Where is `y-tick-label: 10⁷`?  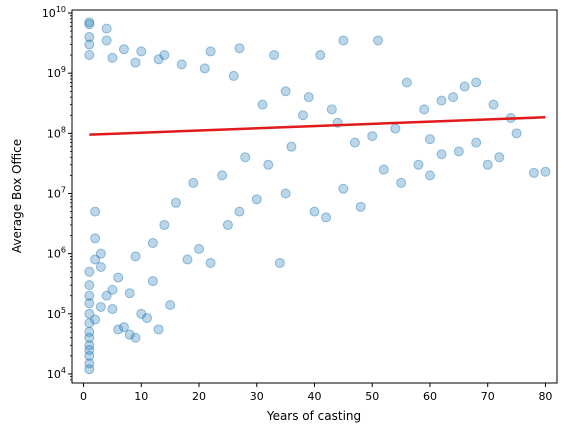
y-tick-label: 10⁷ is located at coordinates (56, 192).